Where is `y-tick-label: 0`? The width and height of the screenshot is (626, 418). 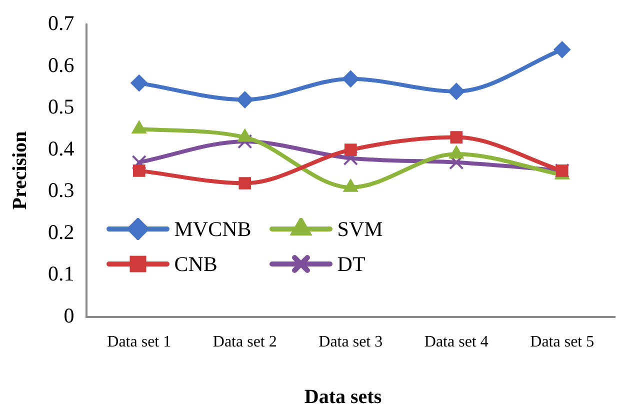 y-tick-label: 0 is located at coordinates (69, 315).